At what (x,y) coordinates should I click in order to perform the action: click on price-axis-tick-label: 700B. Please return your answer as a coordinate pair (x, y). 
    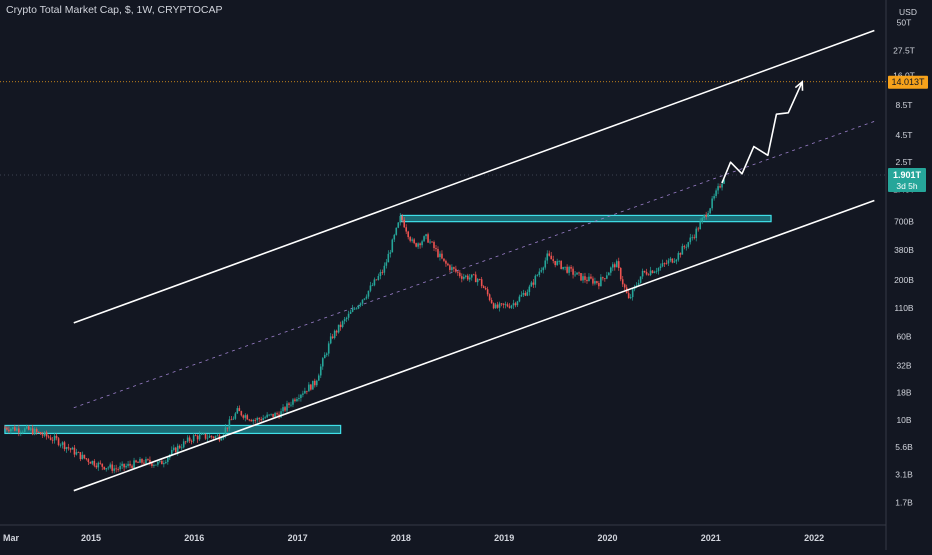
    Looking at the image, I should click on (904, 222).